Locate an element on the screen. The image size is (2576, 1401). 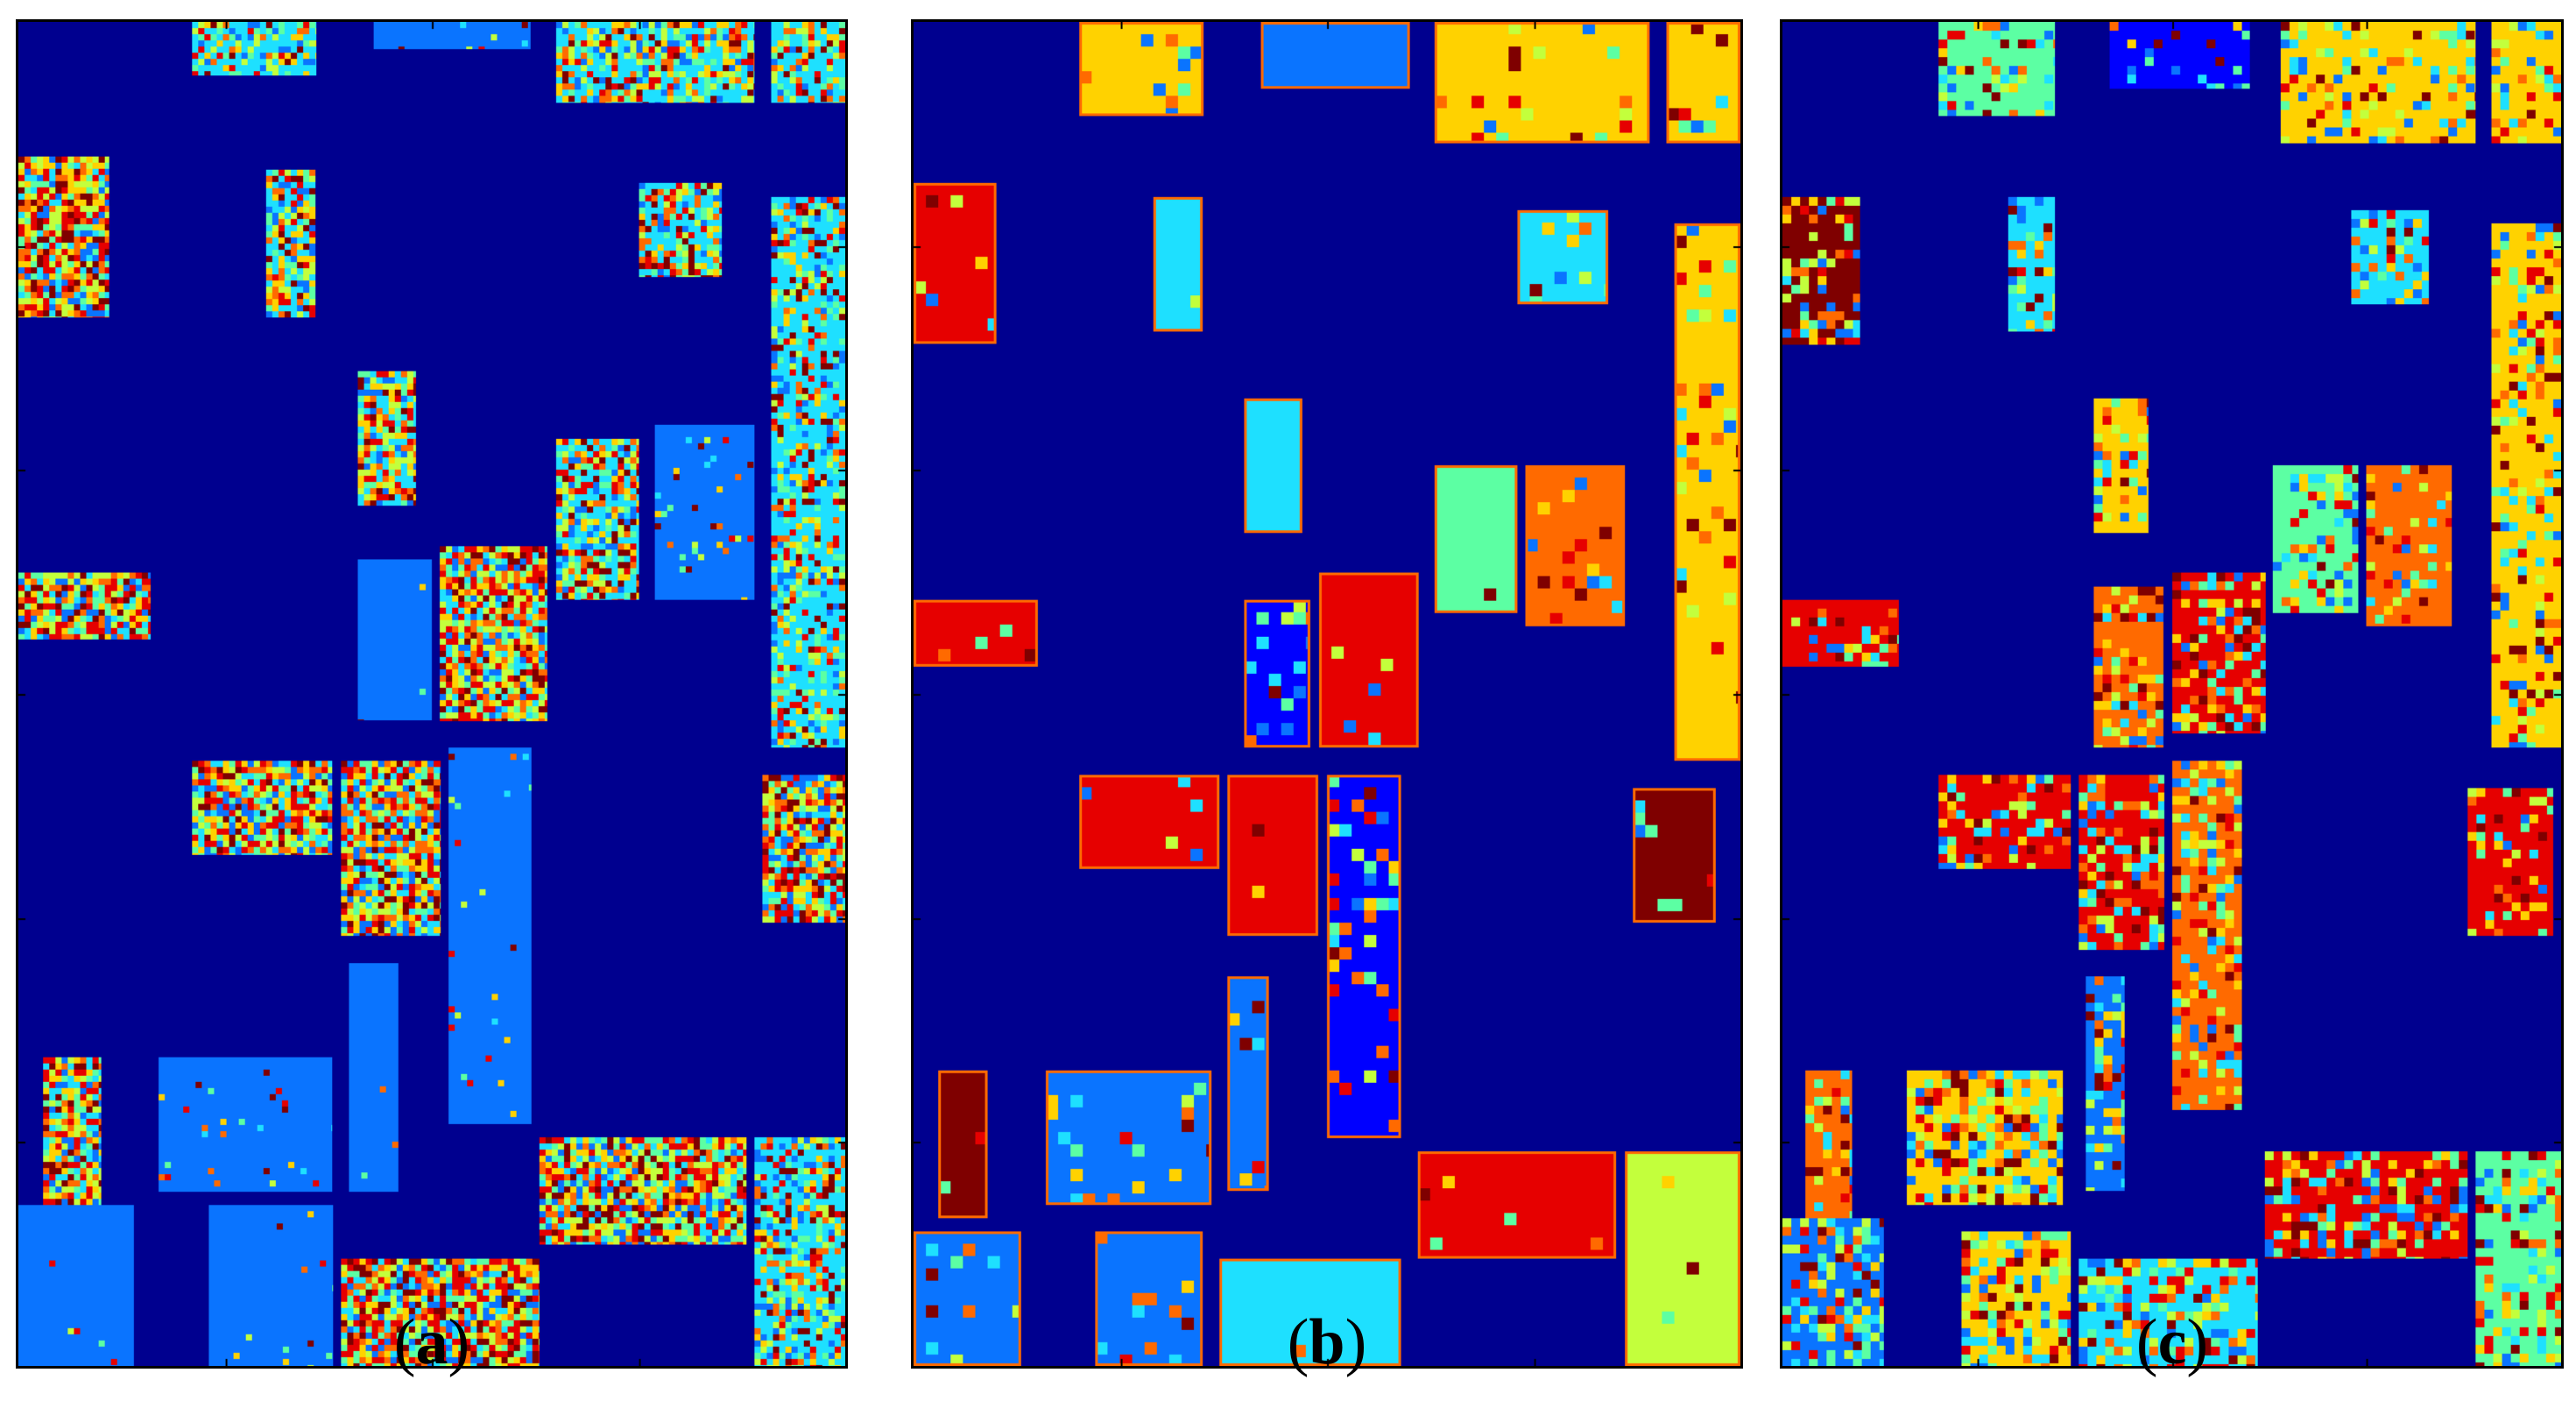
caption-c: (c) is located at coordinates (2172, 1342).